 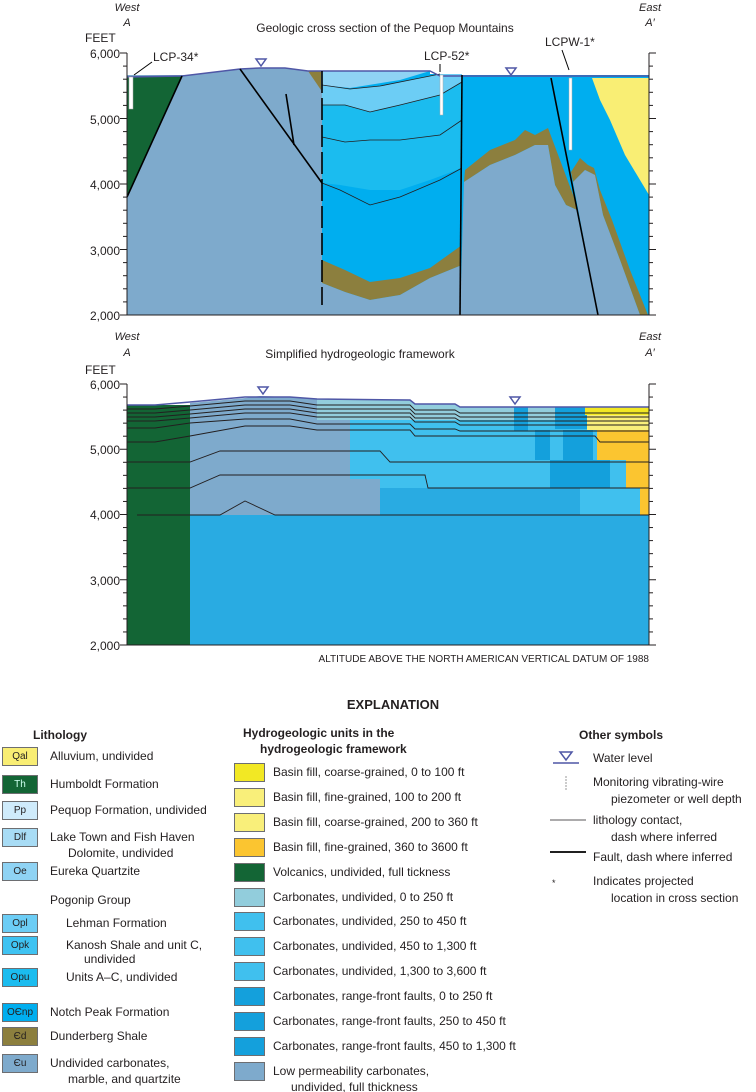 What do you see at coordinates (362, 871) in the screenshot?
I see `hydro-label: Volcanics, undivided, full tickness` at bounding box center [362, 871].